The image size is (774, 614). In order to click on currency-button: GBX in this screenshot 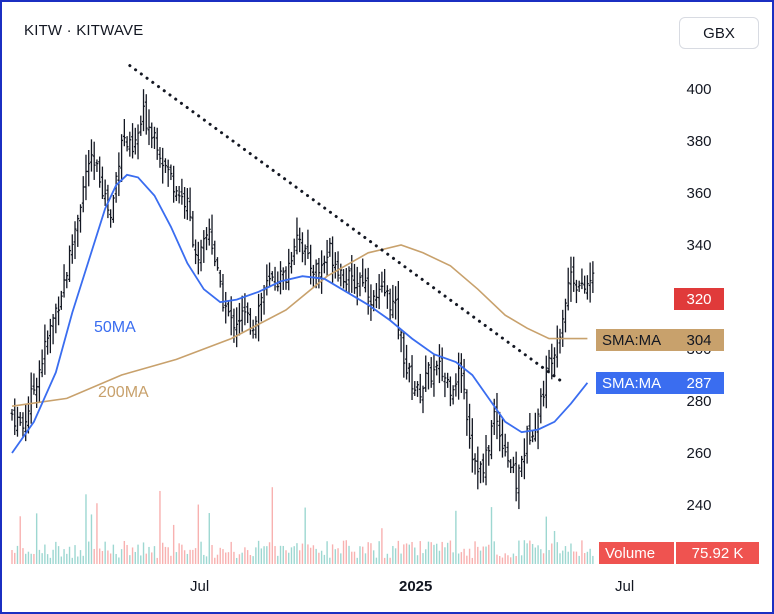, I will do `click(719, 33)`.